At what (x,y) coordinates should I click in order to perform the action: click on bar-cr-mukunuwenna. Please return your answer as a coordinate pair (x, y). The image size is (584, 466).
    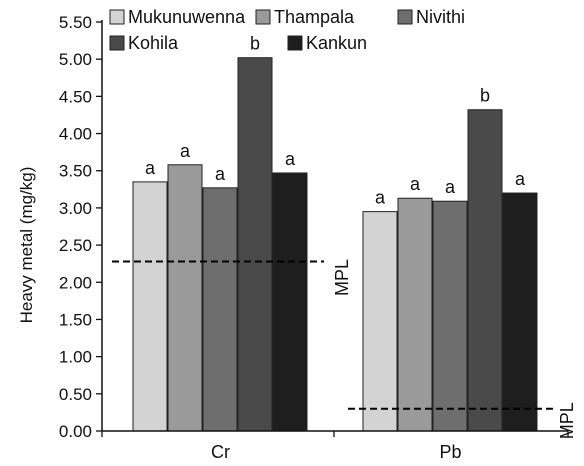
    Looking at the image, I should click on (150, 306).